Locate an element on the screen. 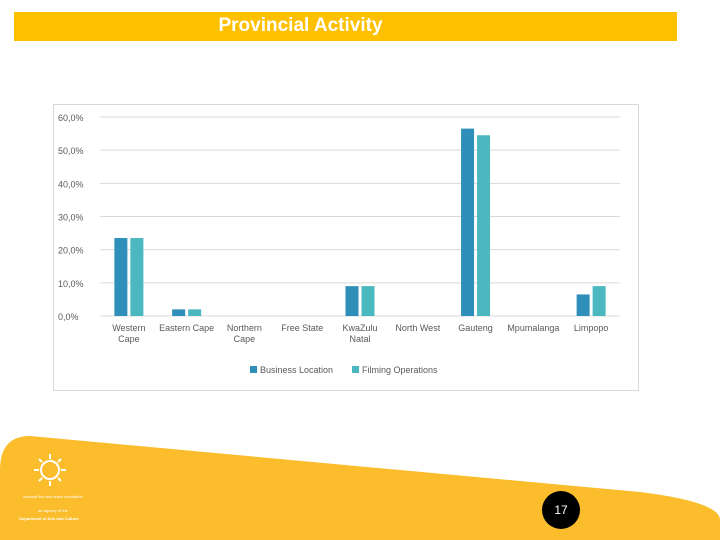 The height and width of the screenshot is (540, 720). title-bar: Provincial Activity is located at coordinates (345, 26).